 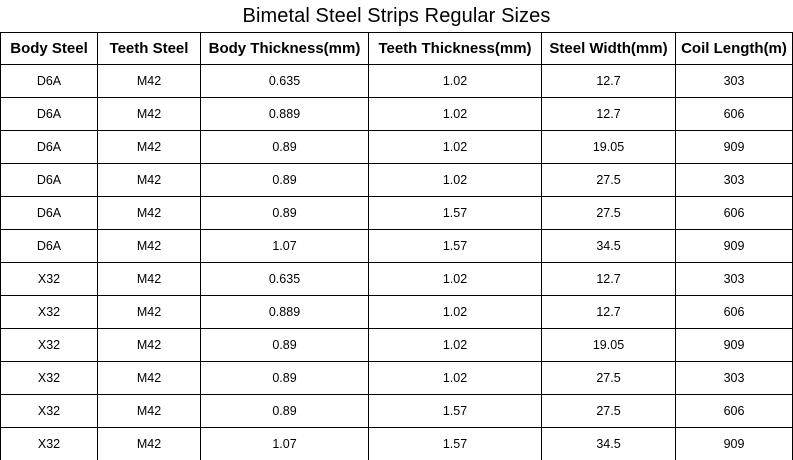 What do you see at coordinates (149, 48) in the screenshot?
I see `header-teeth-steel: Teeth Steel` at bounding box center [149, 48].